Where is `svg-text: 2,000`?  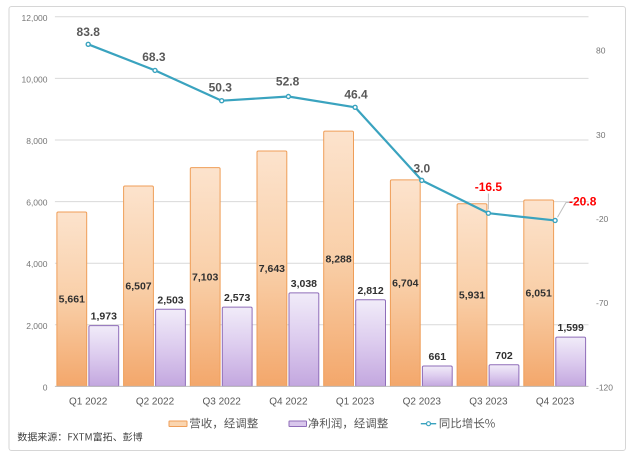 svg-text: 2,000 is located at coordinates (37, 326).